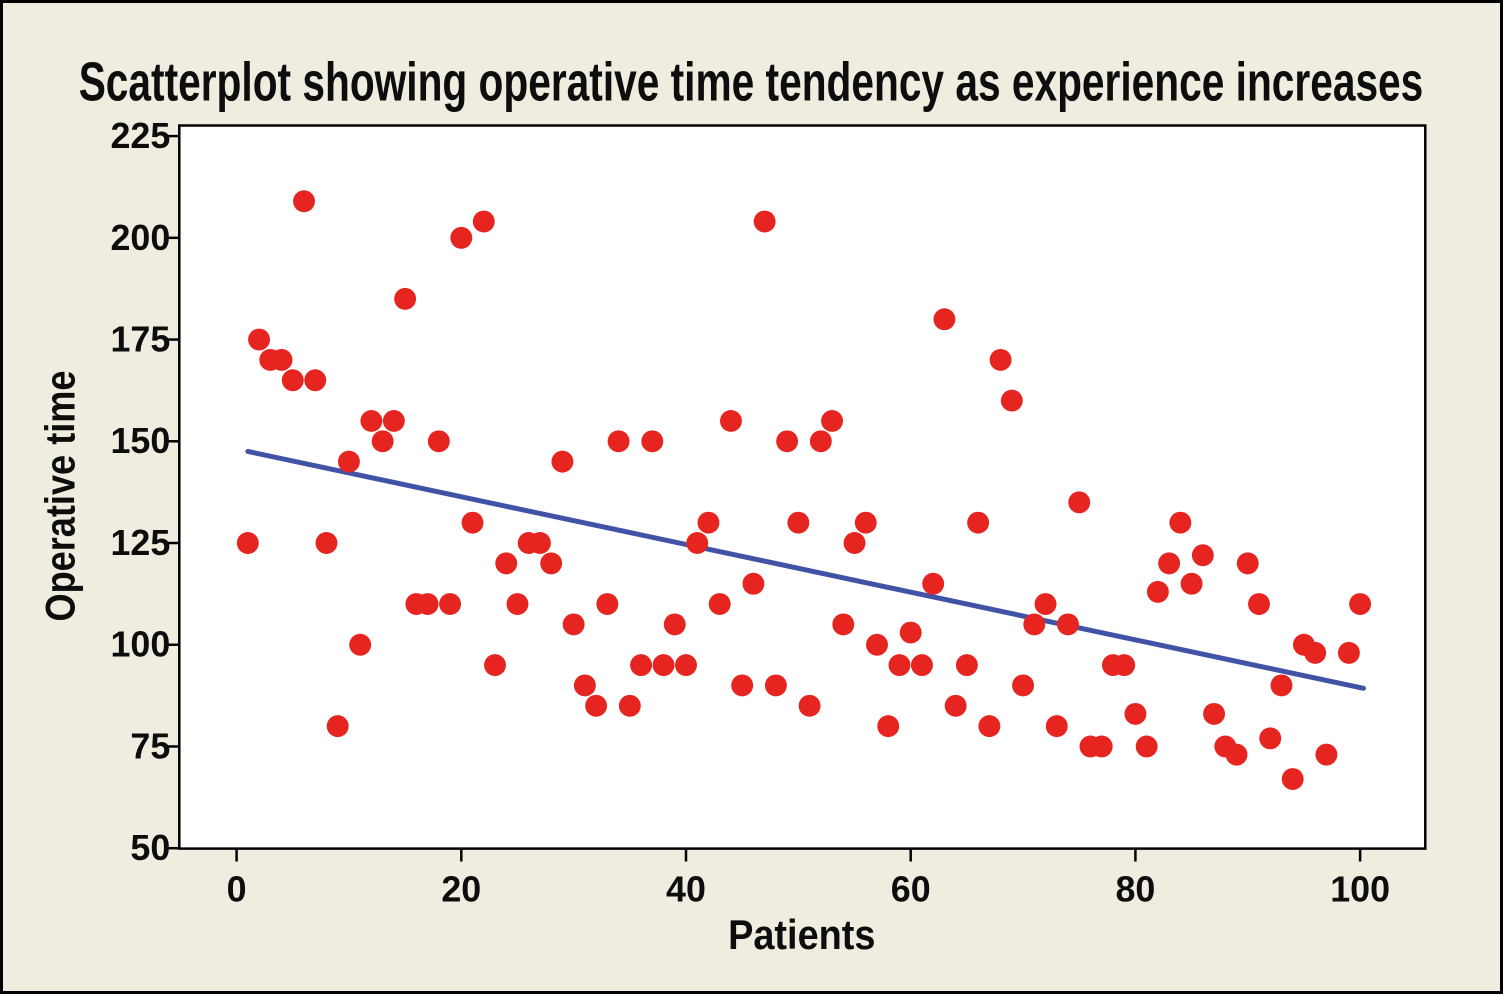  Describe the element at coordinates (141, 136) in the screenshot. I see `y-tick-label: 225` at that location.